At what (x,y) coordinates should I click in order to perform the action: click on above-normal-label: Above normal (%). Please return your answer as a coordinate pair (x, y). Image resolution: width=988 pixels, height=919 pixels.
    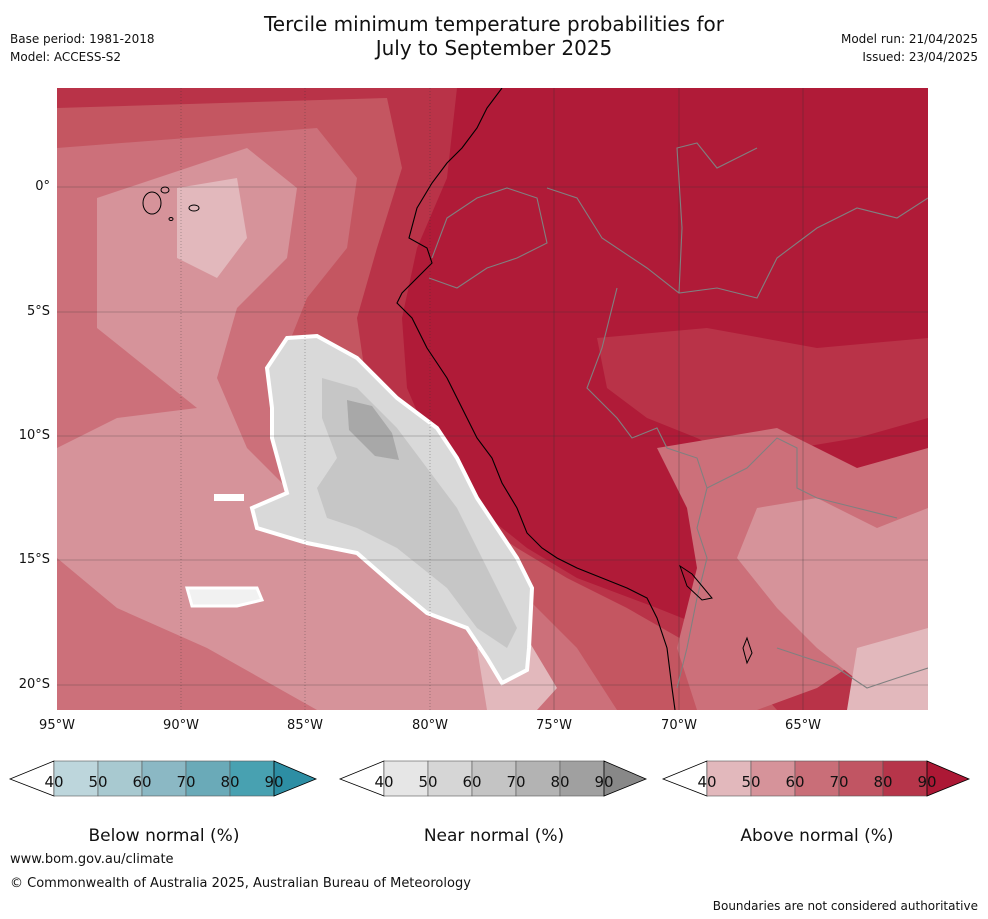
    Looking at the image, I should click on (817, 836).